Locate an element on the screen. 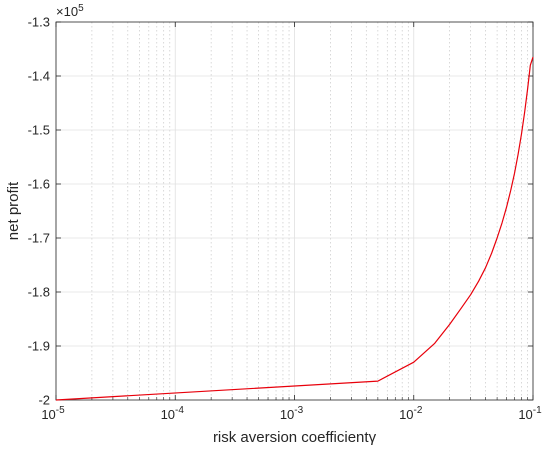 This screenshot has height=451, width=550. x-tick-label: 10⁻² is located at coordinates (411, 413).